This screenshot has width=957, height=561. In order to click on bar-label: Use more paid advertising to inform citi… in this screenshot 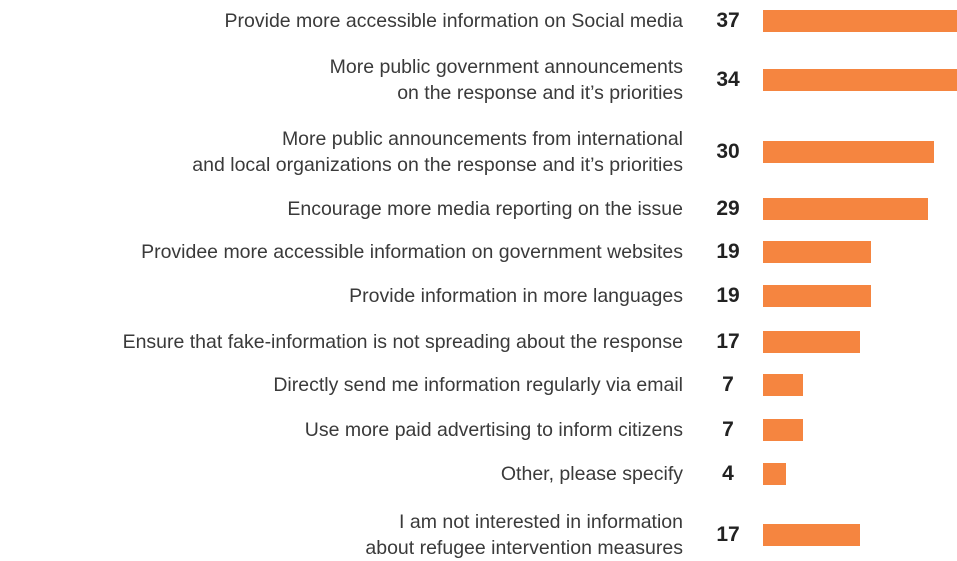, I will do `click(493, 430)`.